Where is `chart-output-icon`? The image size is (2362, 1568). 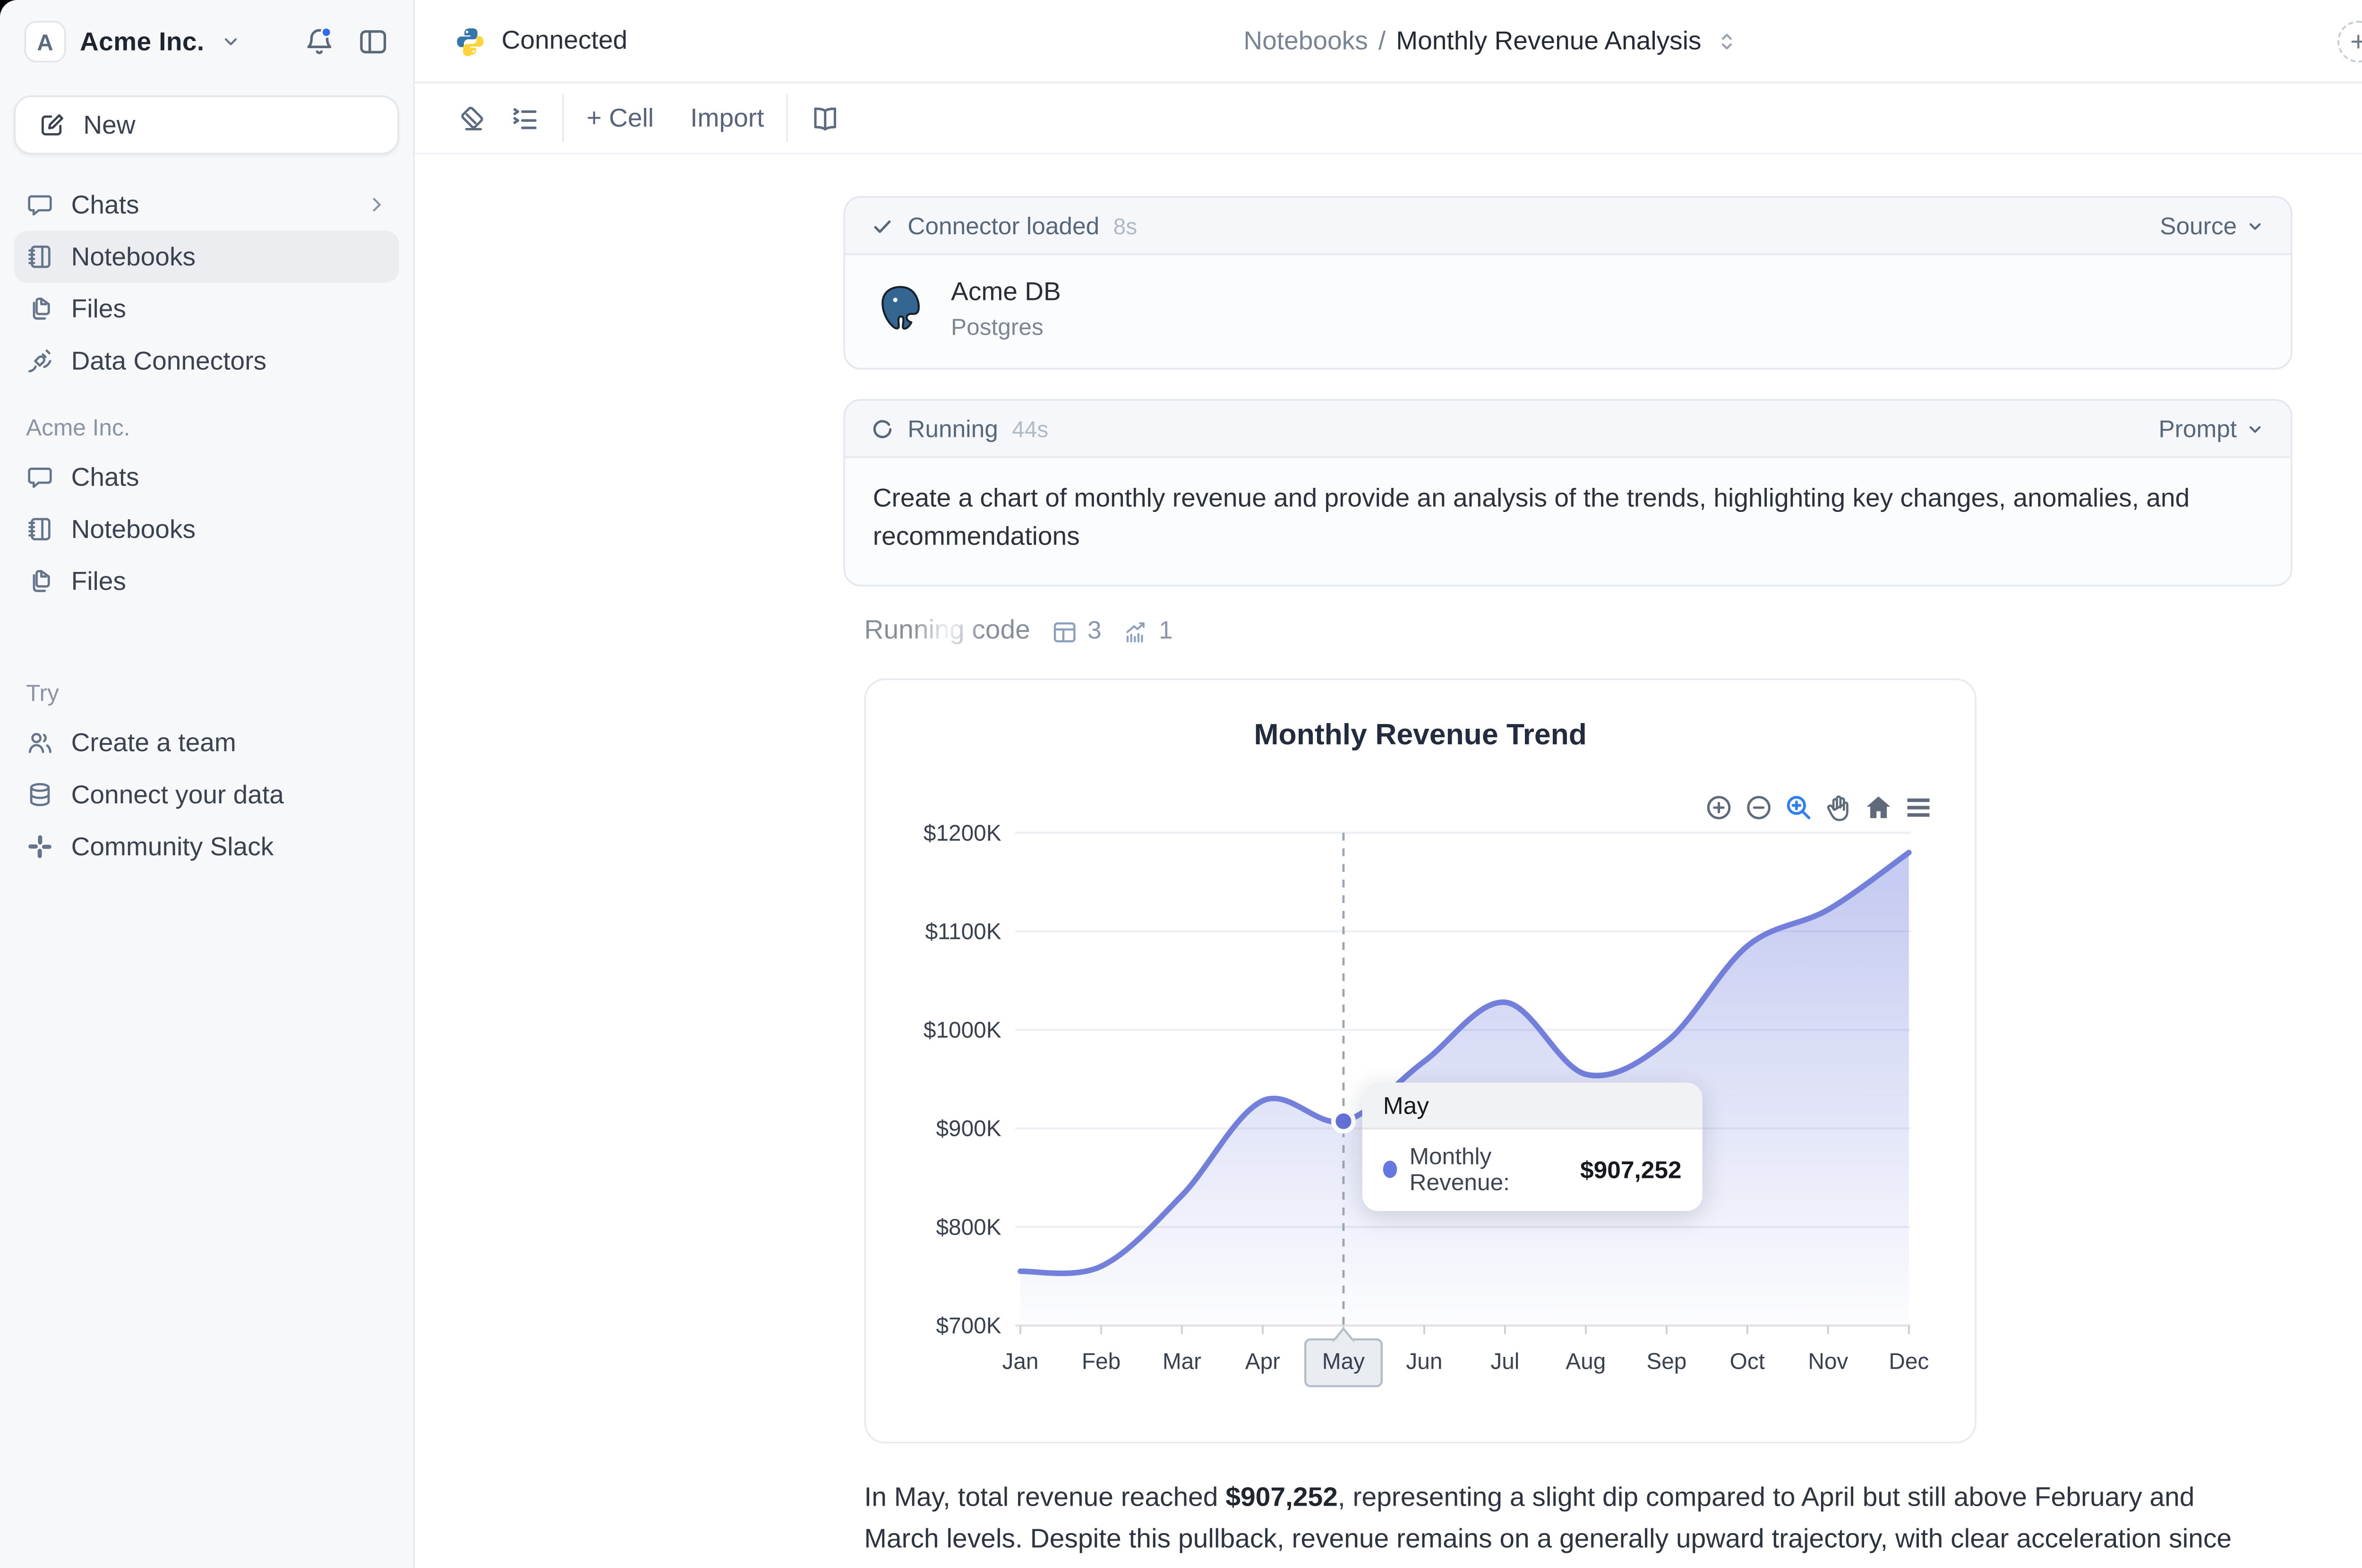 chart-output-icon is located at coordinates (1135, 632).